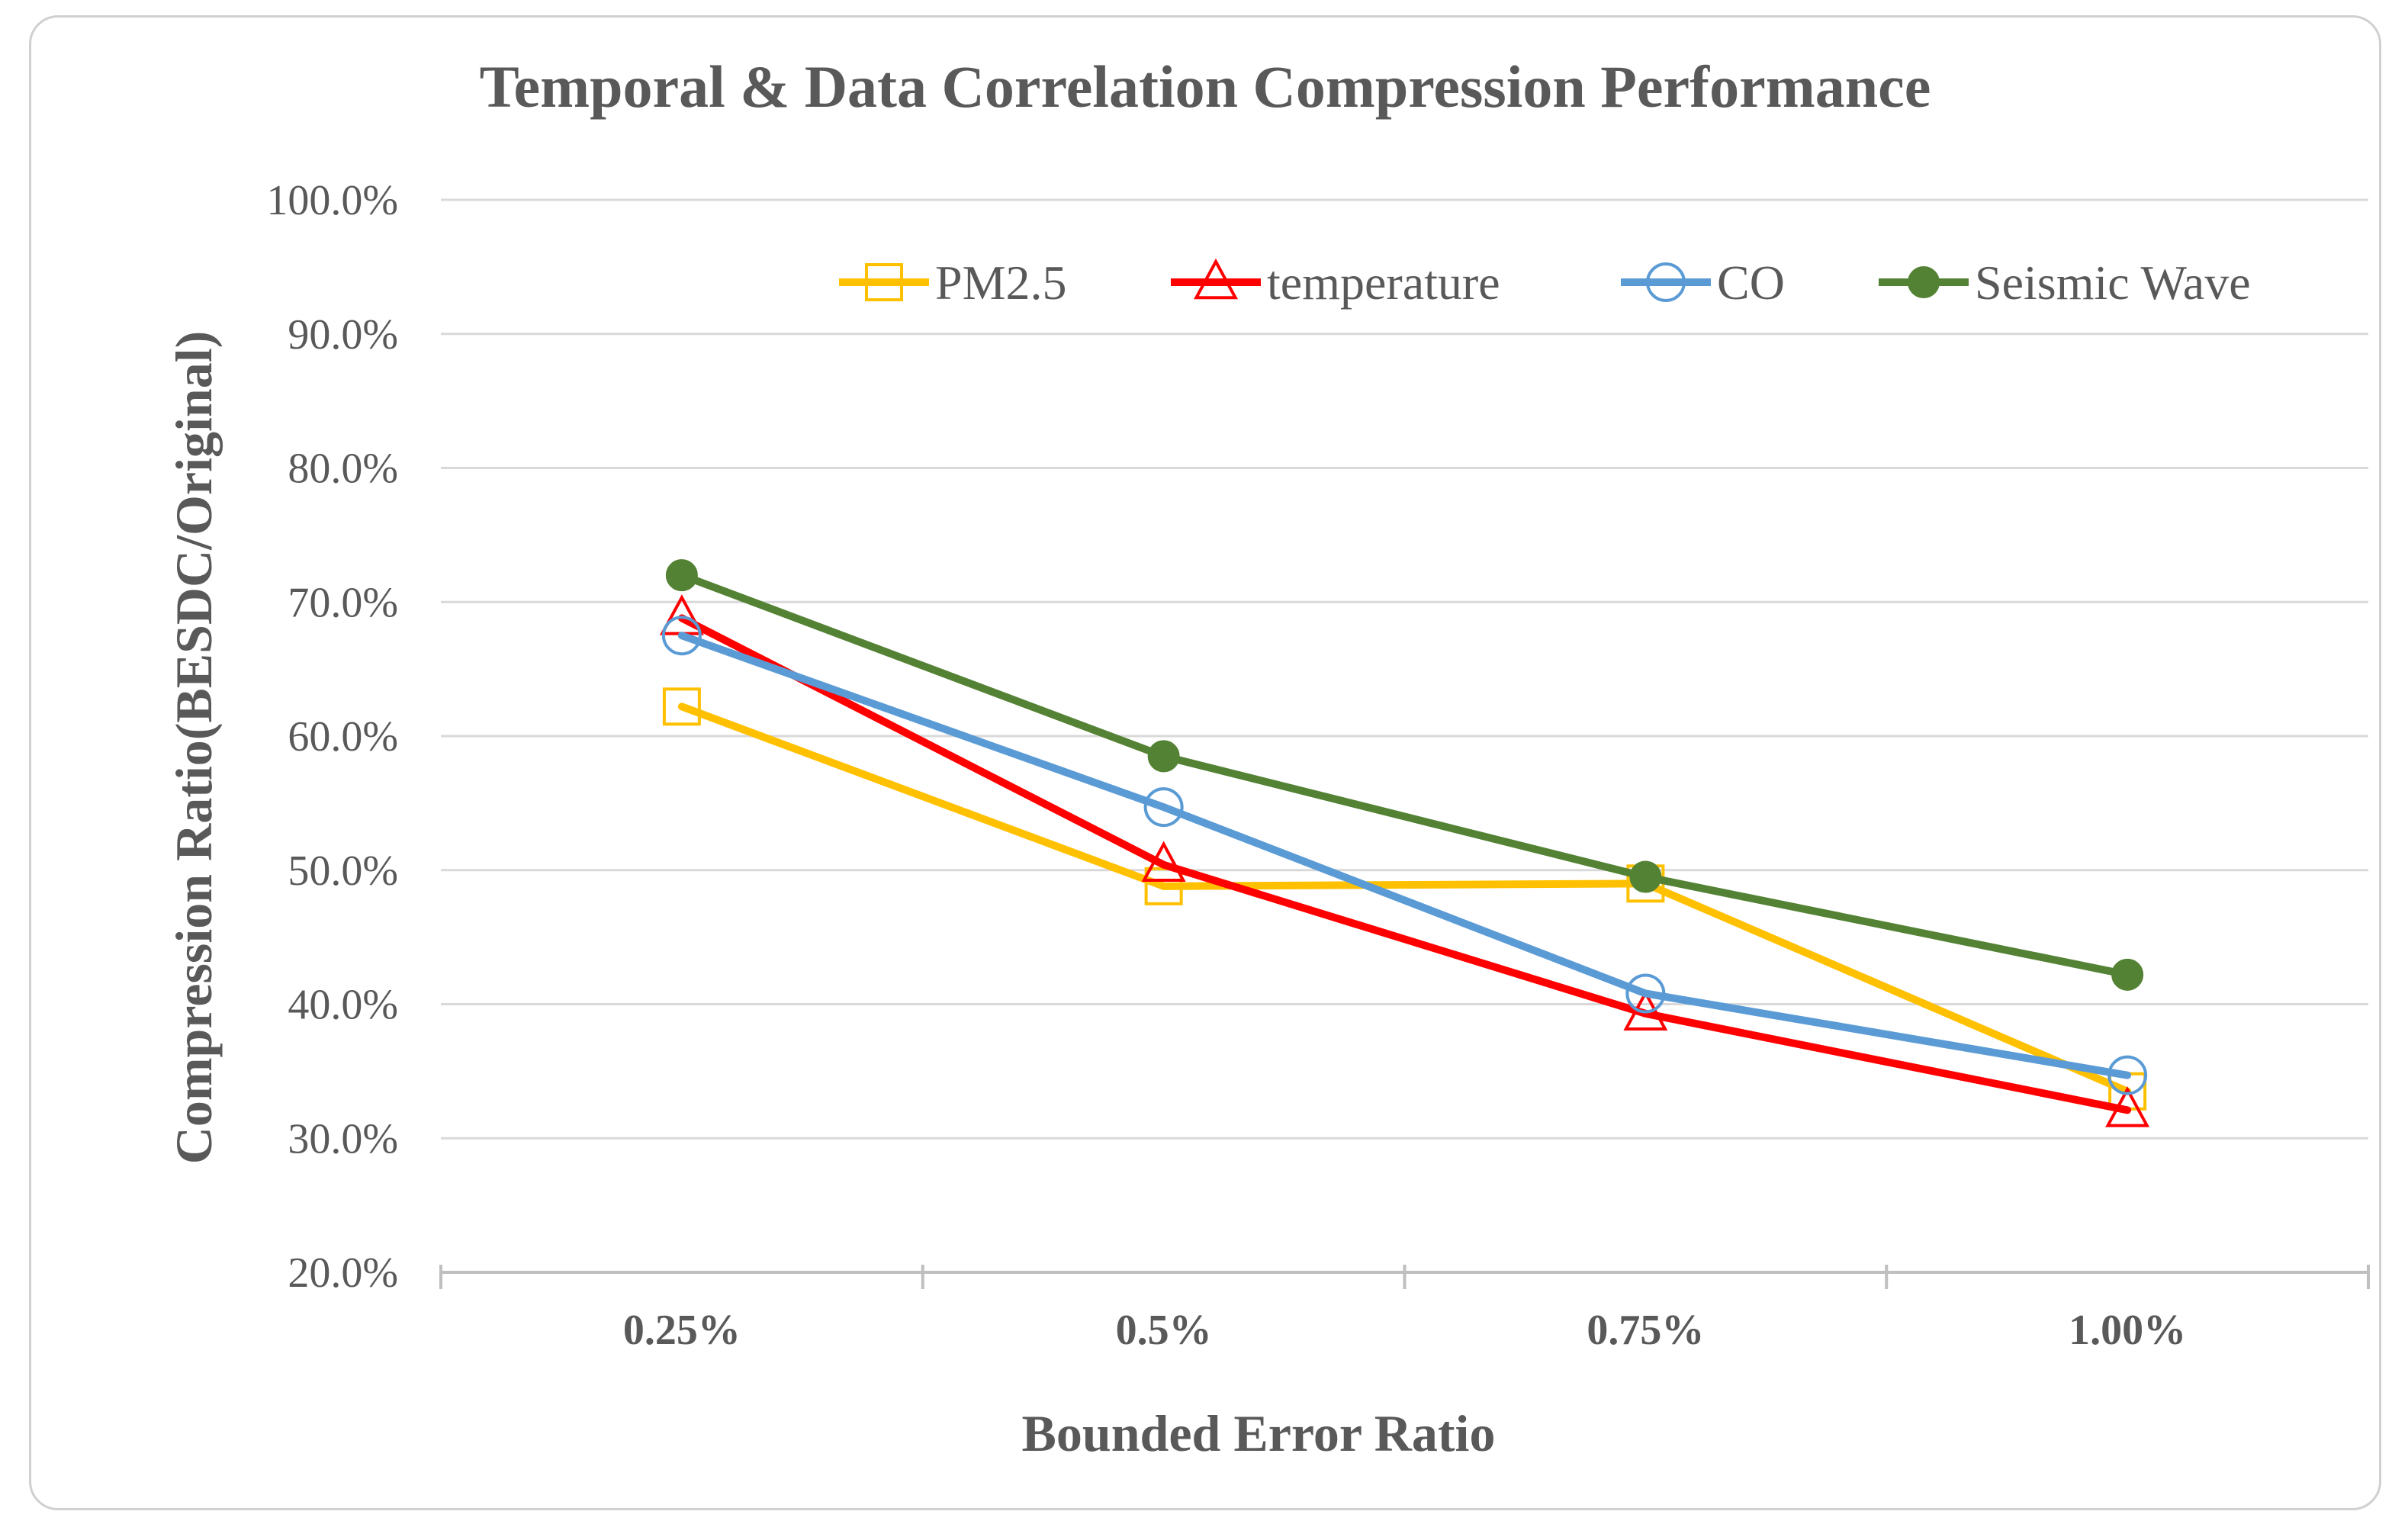 The width and height of the screenshot is (2408, 1537). I want to click on axes, so click(1404, 1277).